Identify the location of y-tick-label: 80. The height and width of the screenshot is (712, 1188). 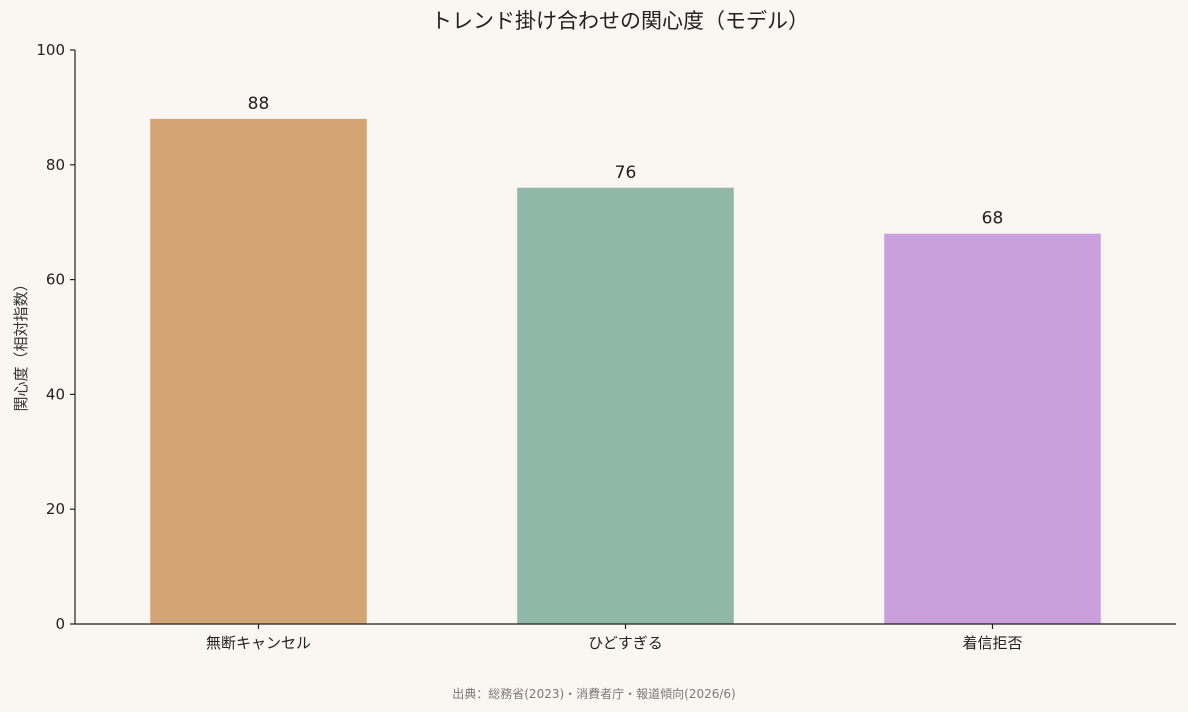
(55, 165).